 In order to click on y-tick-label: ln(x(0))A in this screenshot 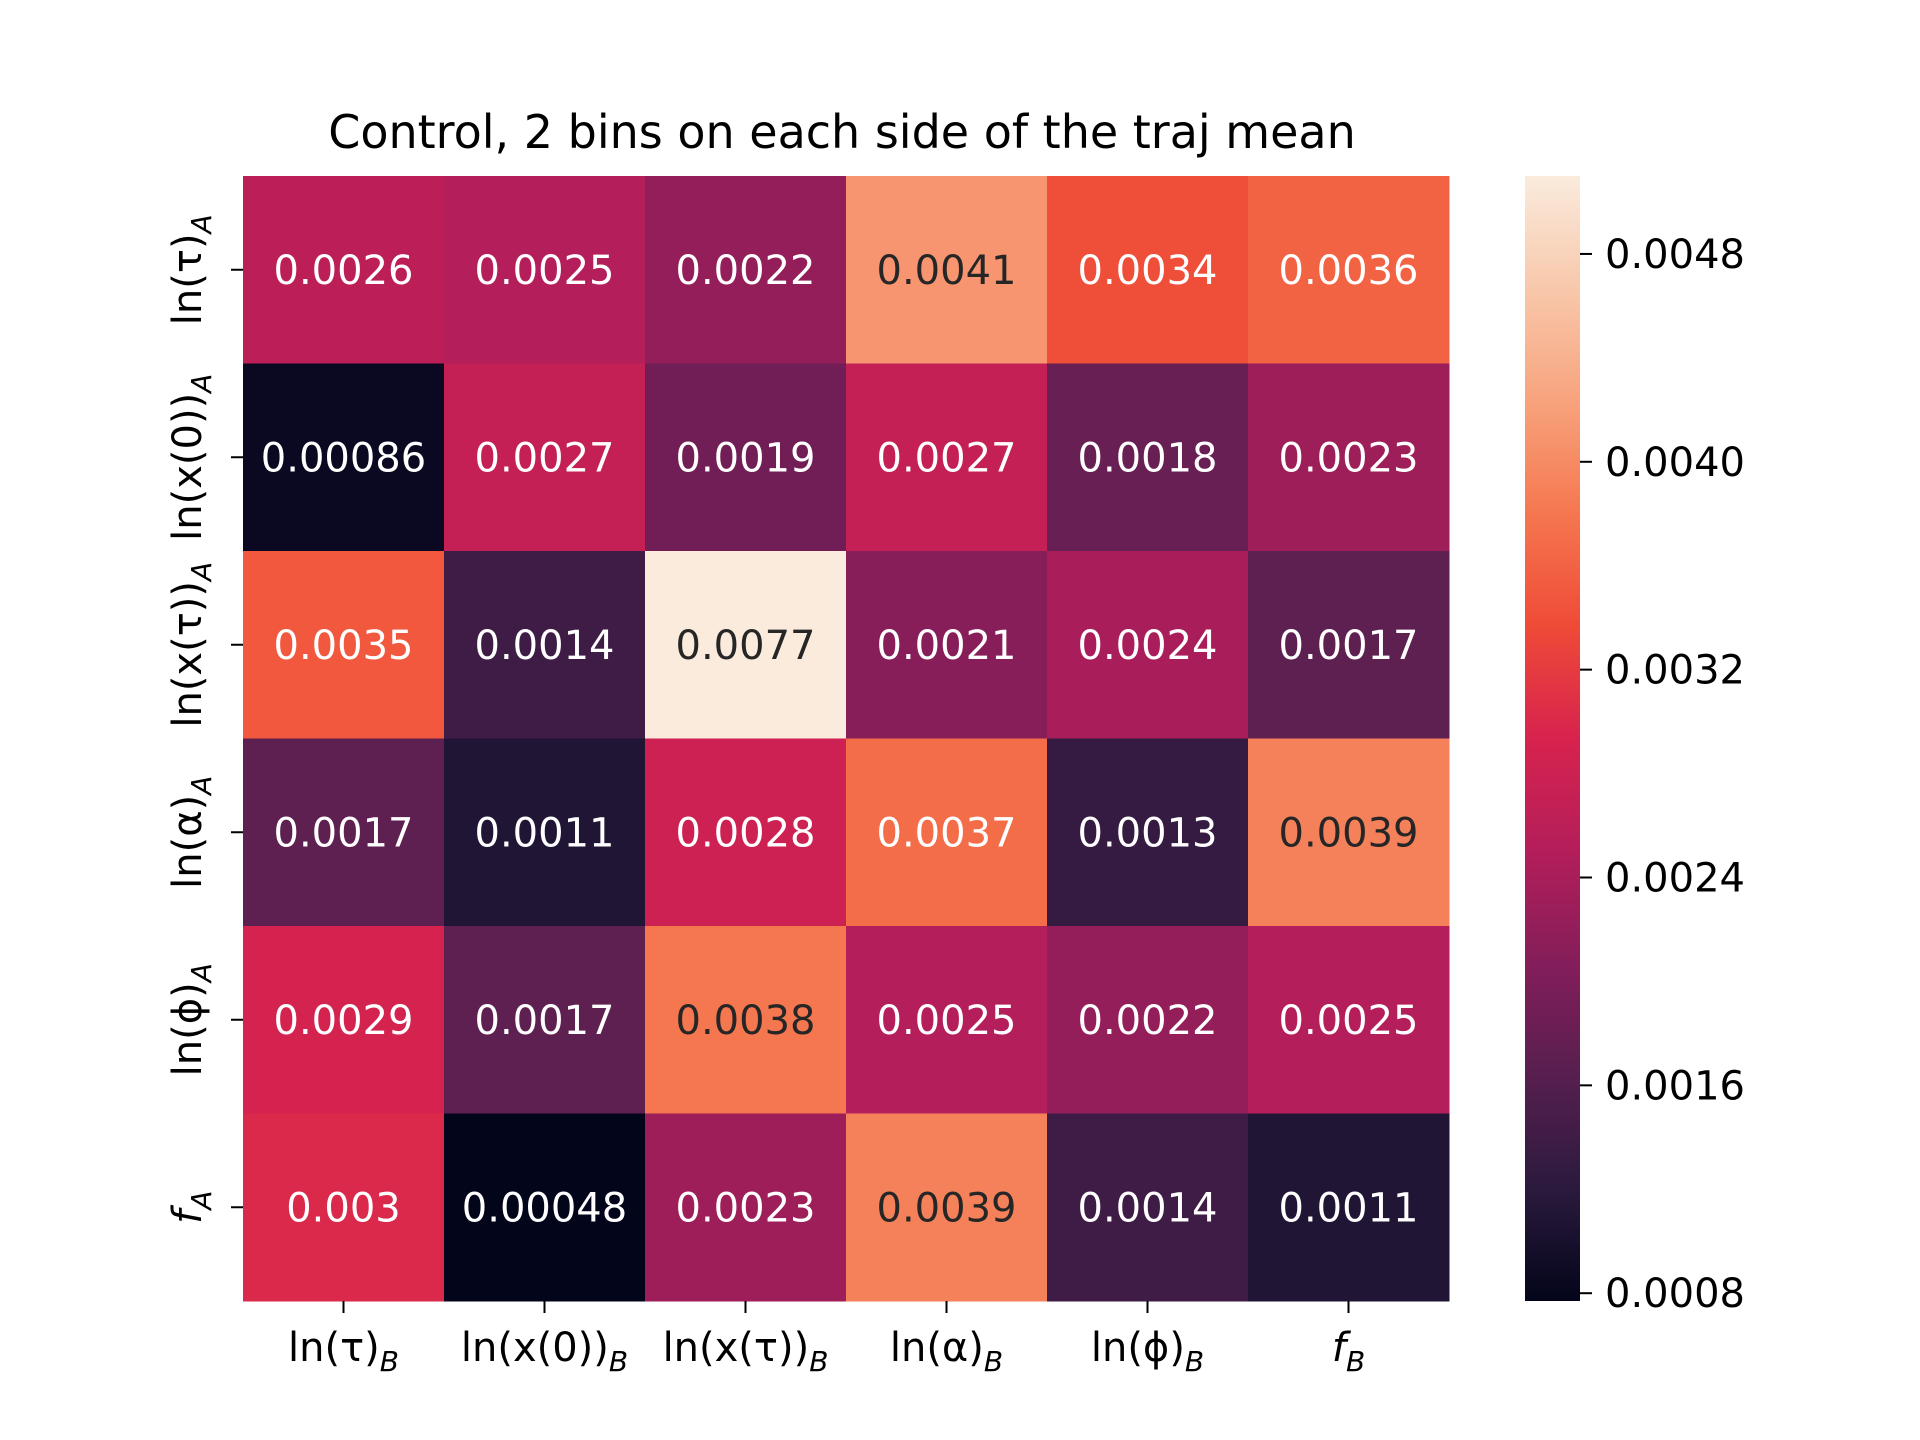, I will do `click(191, 457)`.